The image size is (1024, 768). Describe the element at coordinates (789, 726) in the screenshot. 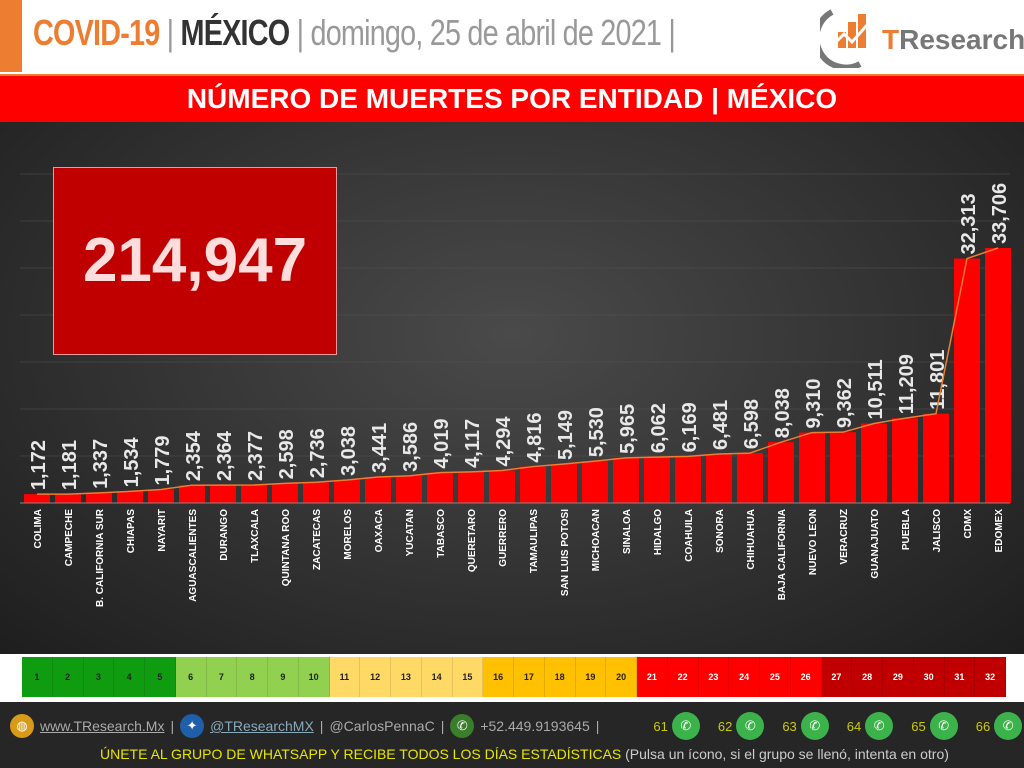

I see `group-number: 63` at that location.